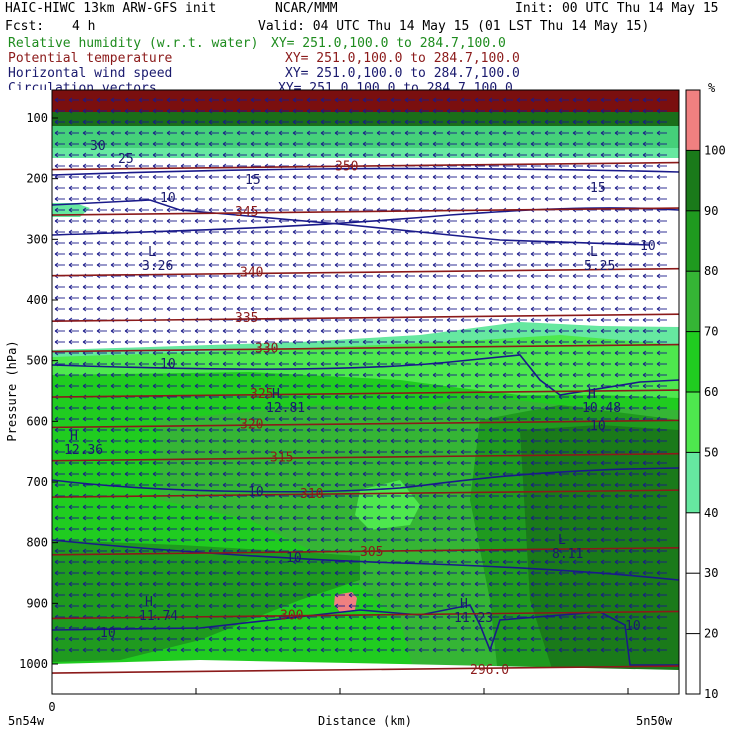 This screenshot has height=740, width=740. I want to click on colorbar-unit: %, so click(712, 88).